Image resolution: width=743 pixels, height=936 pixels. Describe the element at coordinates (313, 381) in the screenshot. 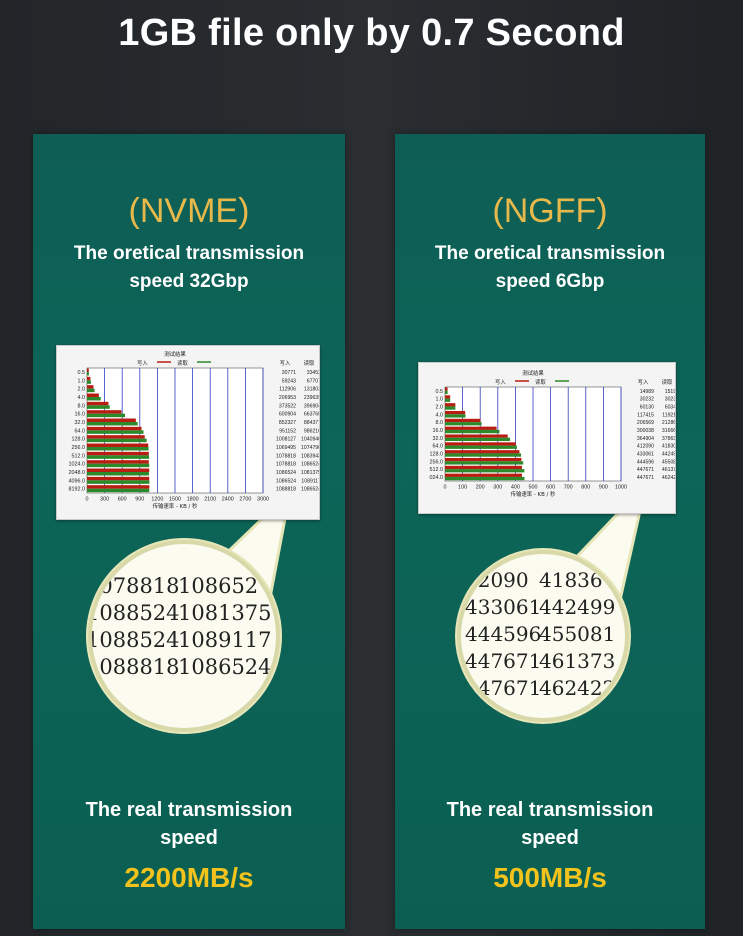

I see `table-cell-read: 67707` at that location.